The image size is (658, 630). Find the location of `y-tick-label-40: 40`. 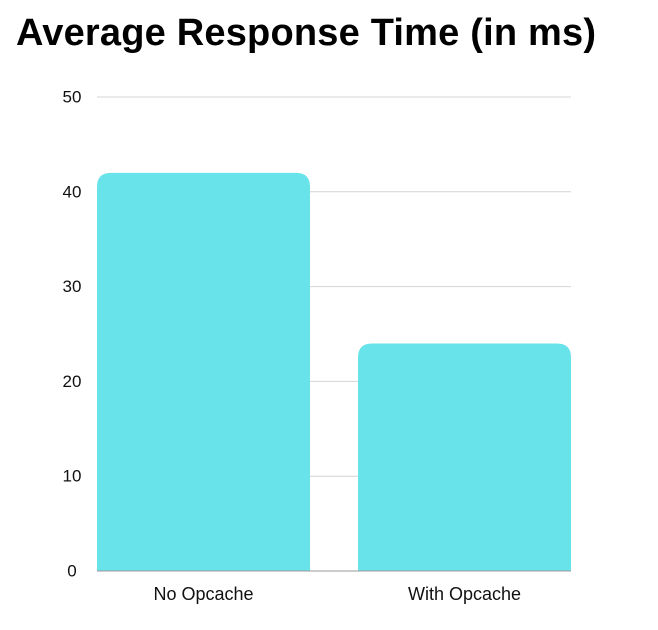

y-tick-label-40: 40 is located at coordinates (72, 191).